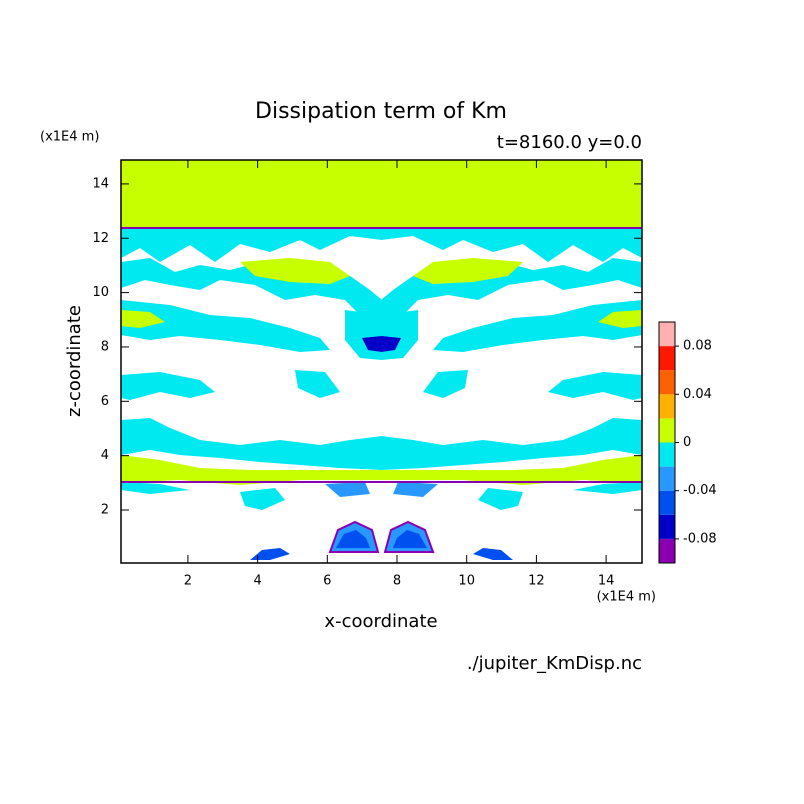 The image size is (804, 804). What do you see at coordinates (188, 581) in the screenshot?
I see `x-tick-label: 2` at bounding box center [188, 581].